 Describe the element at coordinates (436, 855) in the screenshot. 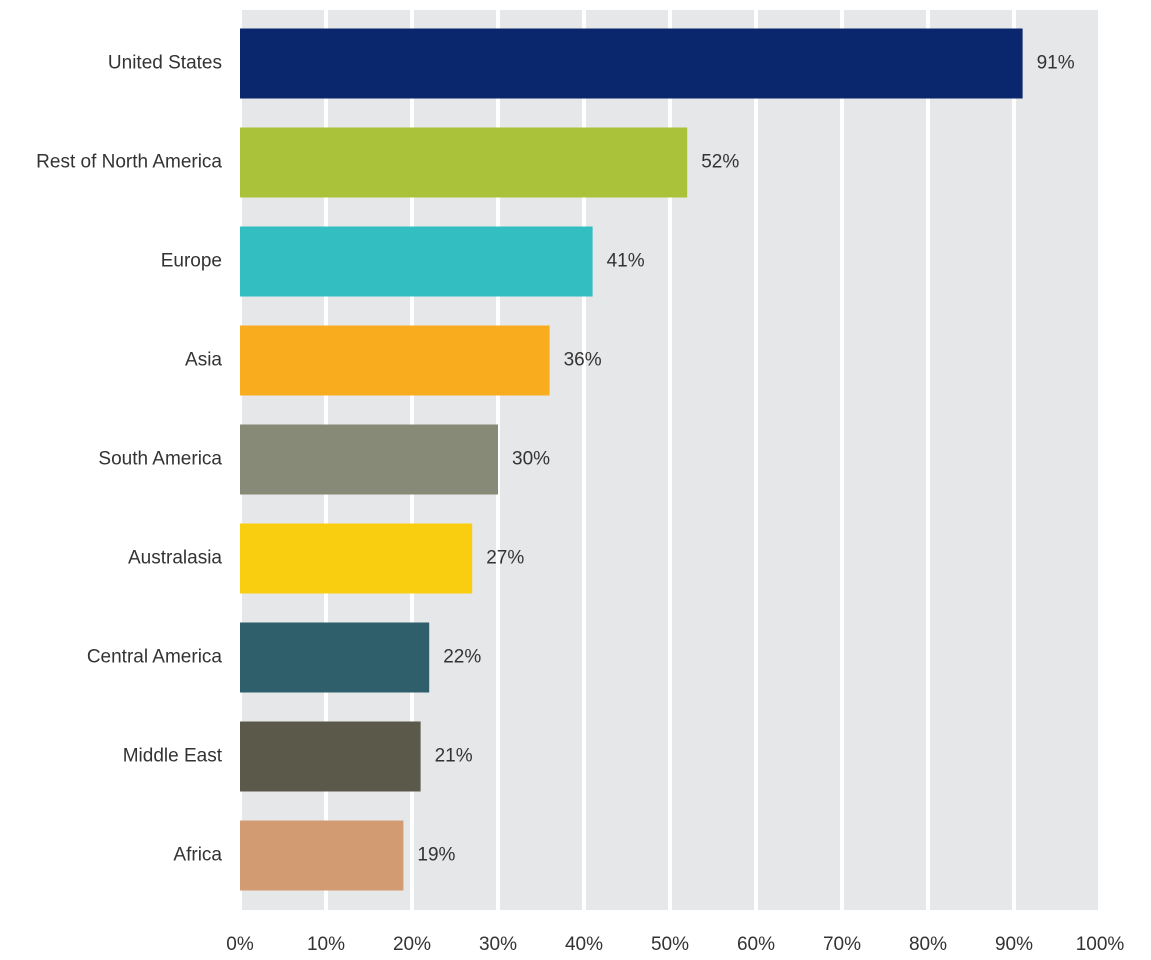

I see `data-label: 19%` at that location.